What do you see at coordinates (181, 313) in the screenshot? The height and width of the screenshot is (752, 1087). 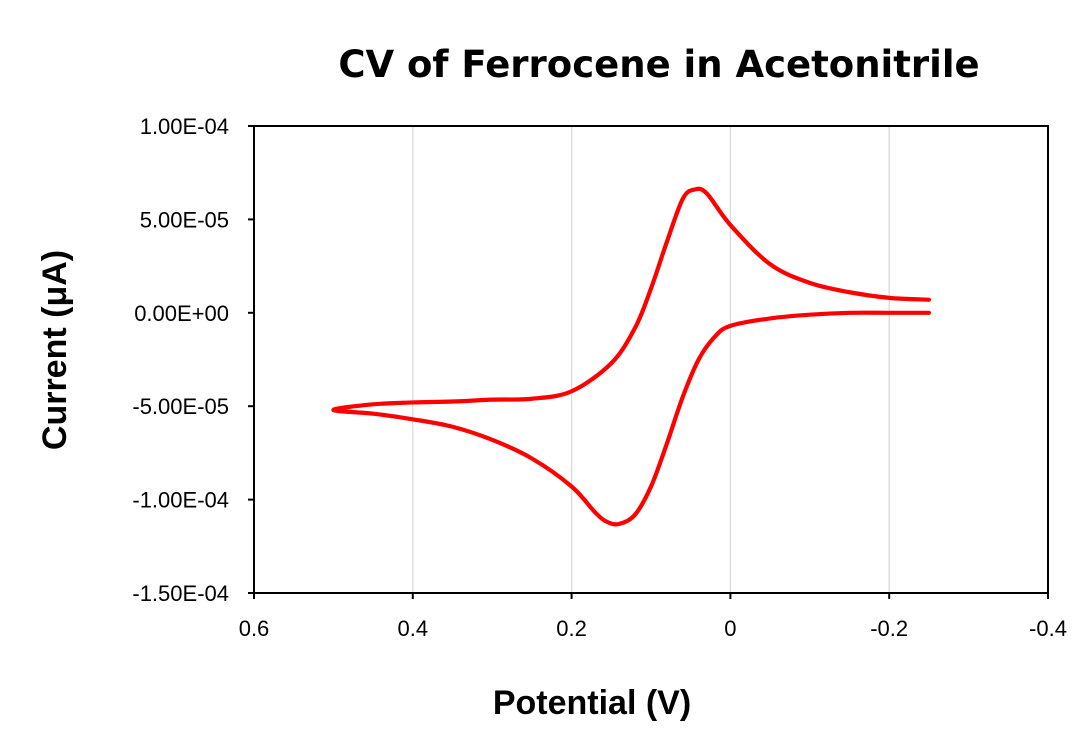 I see `y-tick-label: 0.00E+00` at bounding box center [181, 313].